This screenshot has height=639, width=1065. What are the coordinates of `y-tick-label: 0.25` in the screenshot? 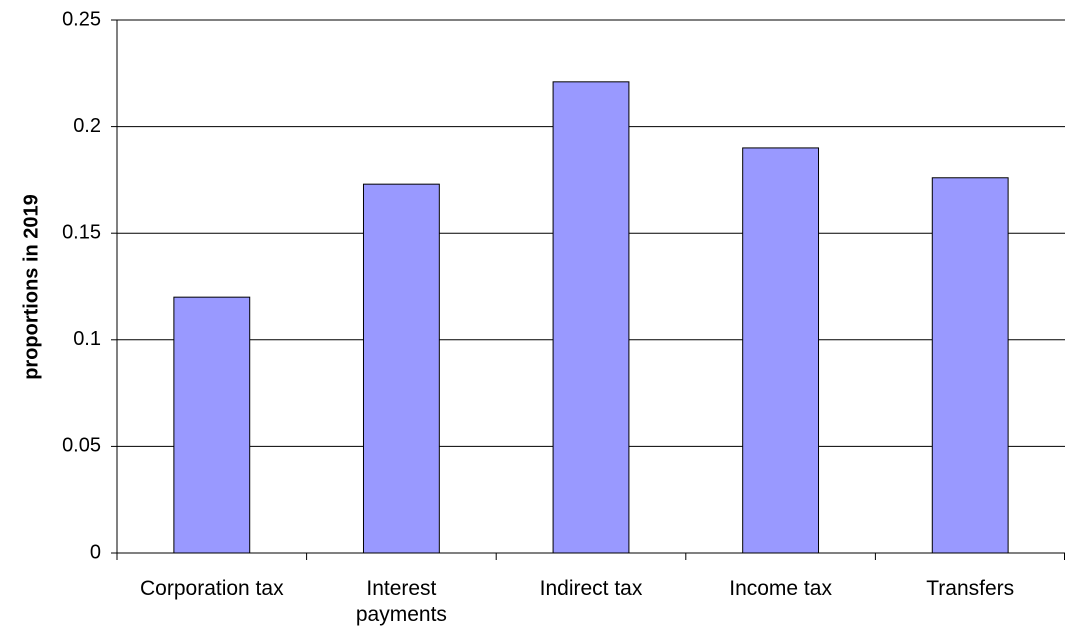 It's located at (81, 19).